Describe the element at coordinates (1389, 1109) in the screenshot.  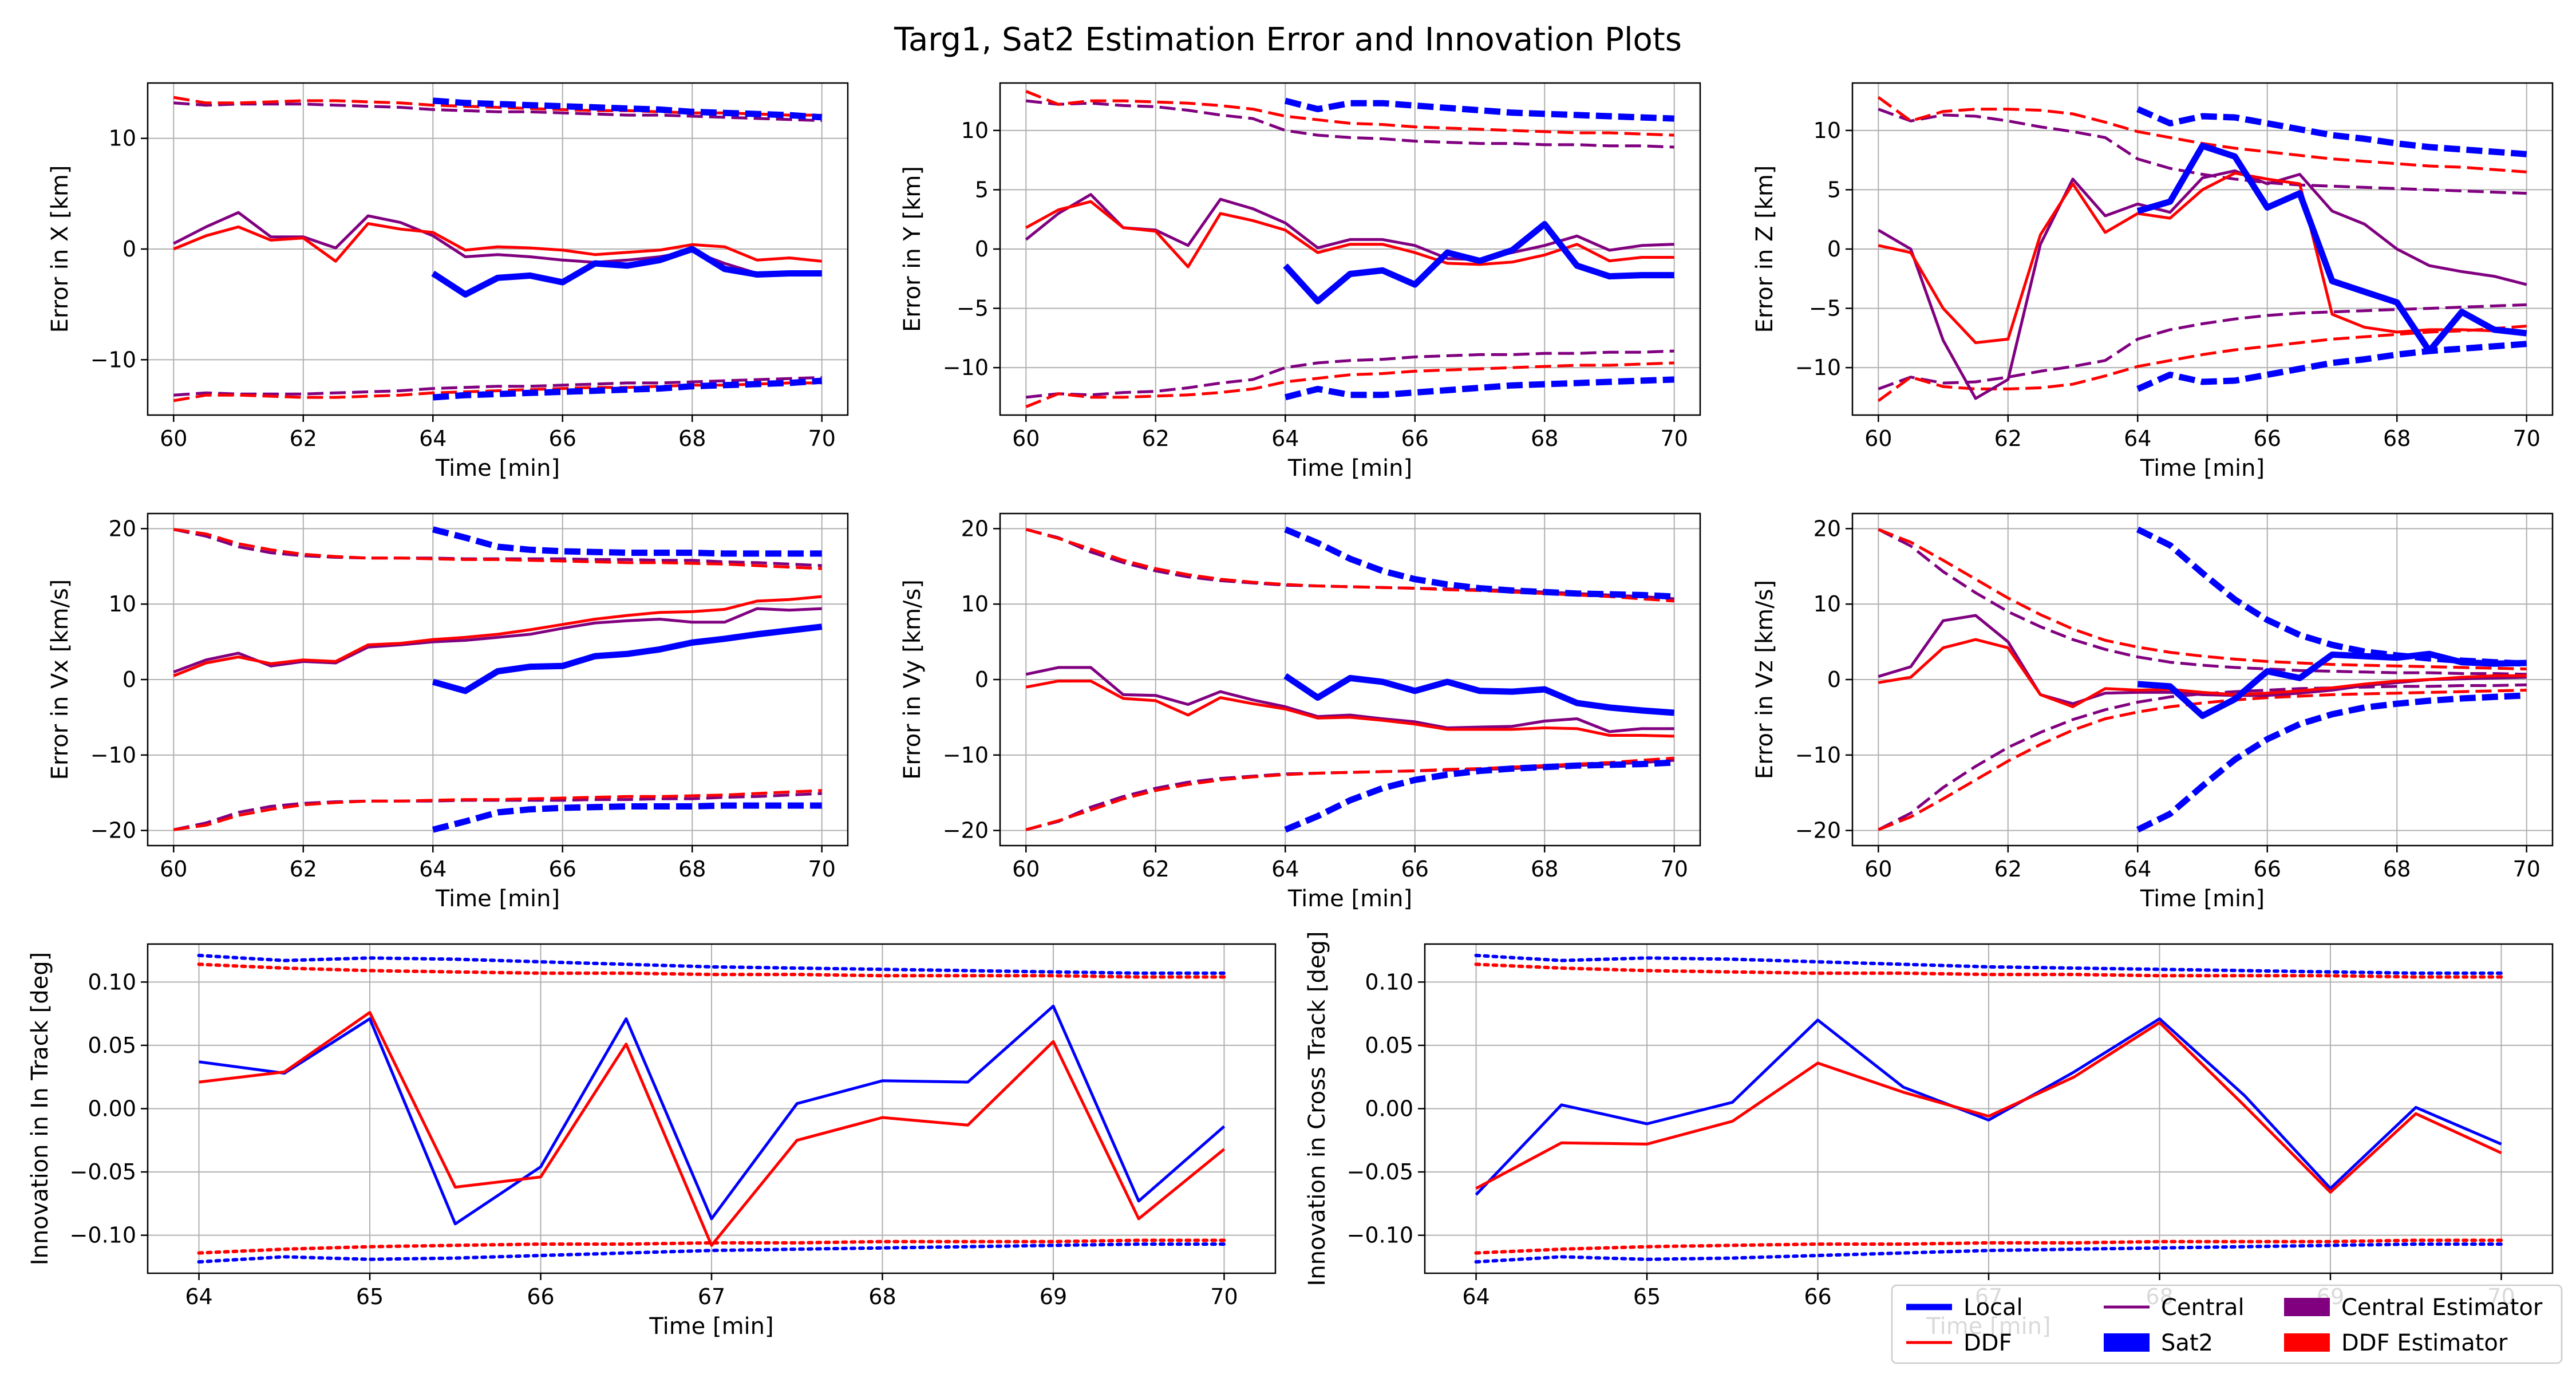
I see `y-tick-label: 0.00` at that location.